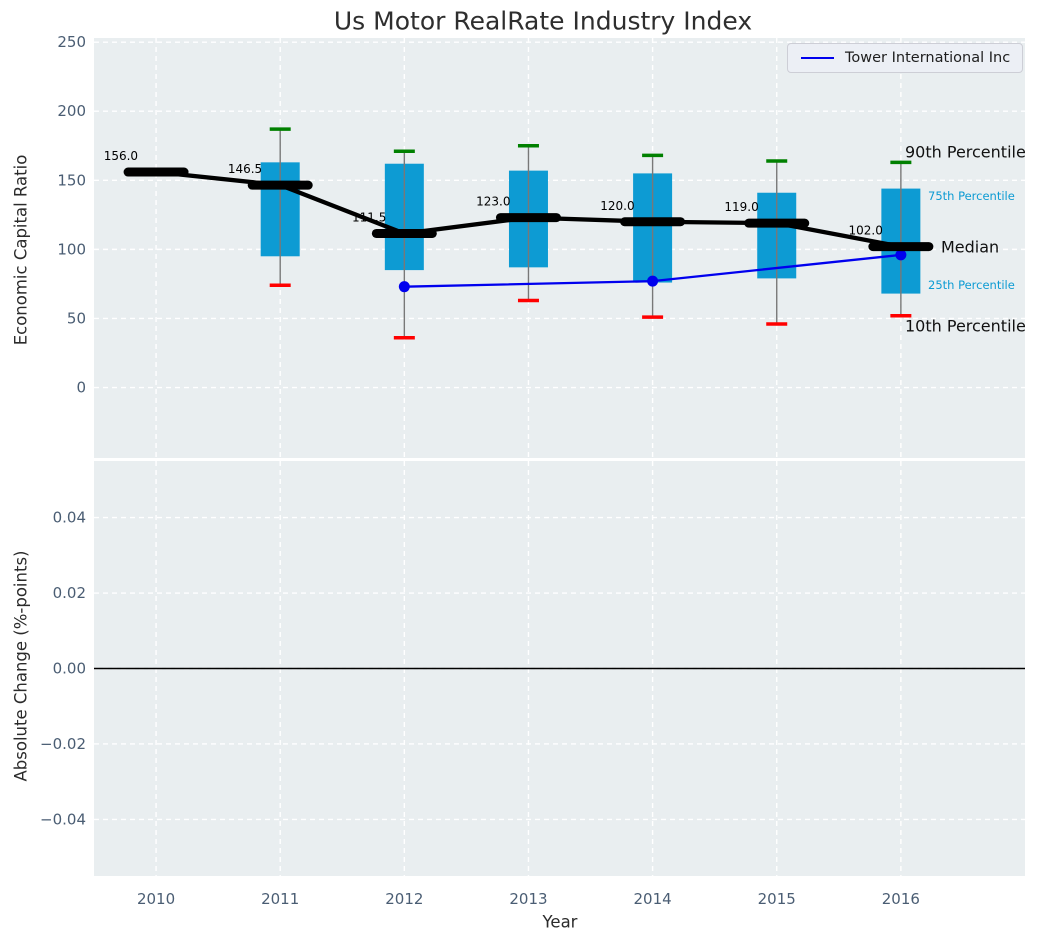 This screenshot has width=1049, height=942. I want to click on x-tick-label: 2010, so click(156, 899).